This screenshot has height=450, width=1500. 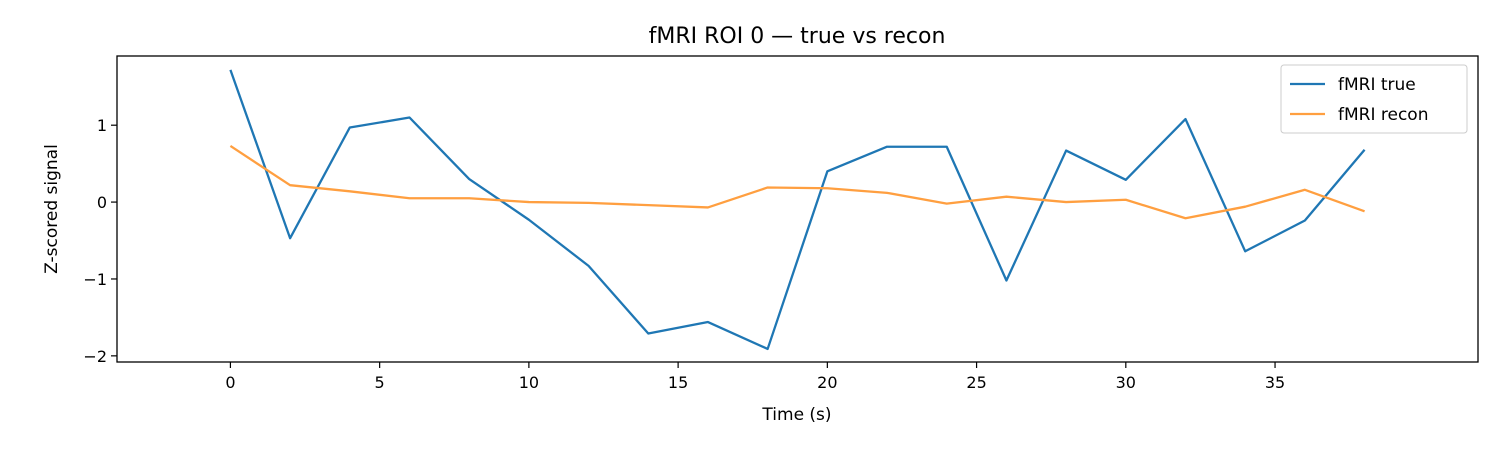 What do you see at coordinates (678, 382) in the screenshot?
I see `x-tick-label: 15` at bounding box center [678, 382].